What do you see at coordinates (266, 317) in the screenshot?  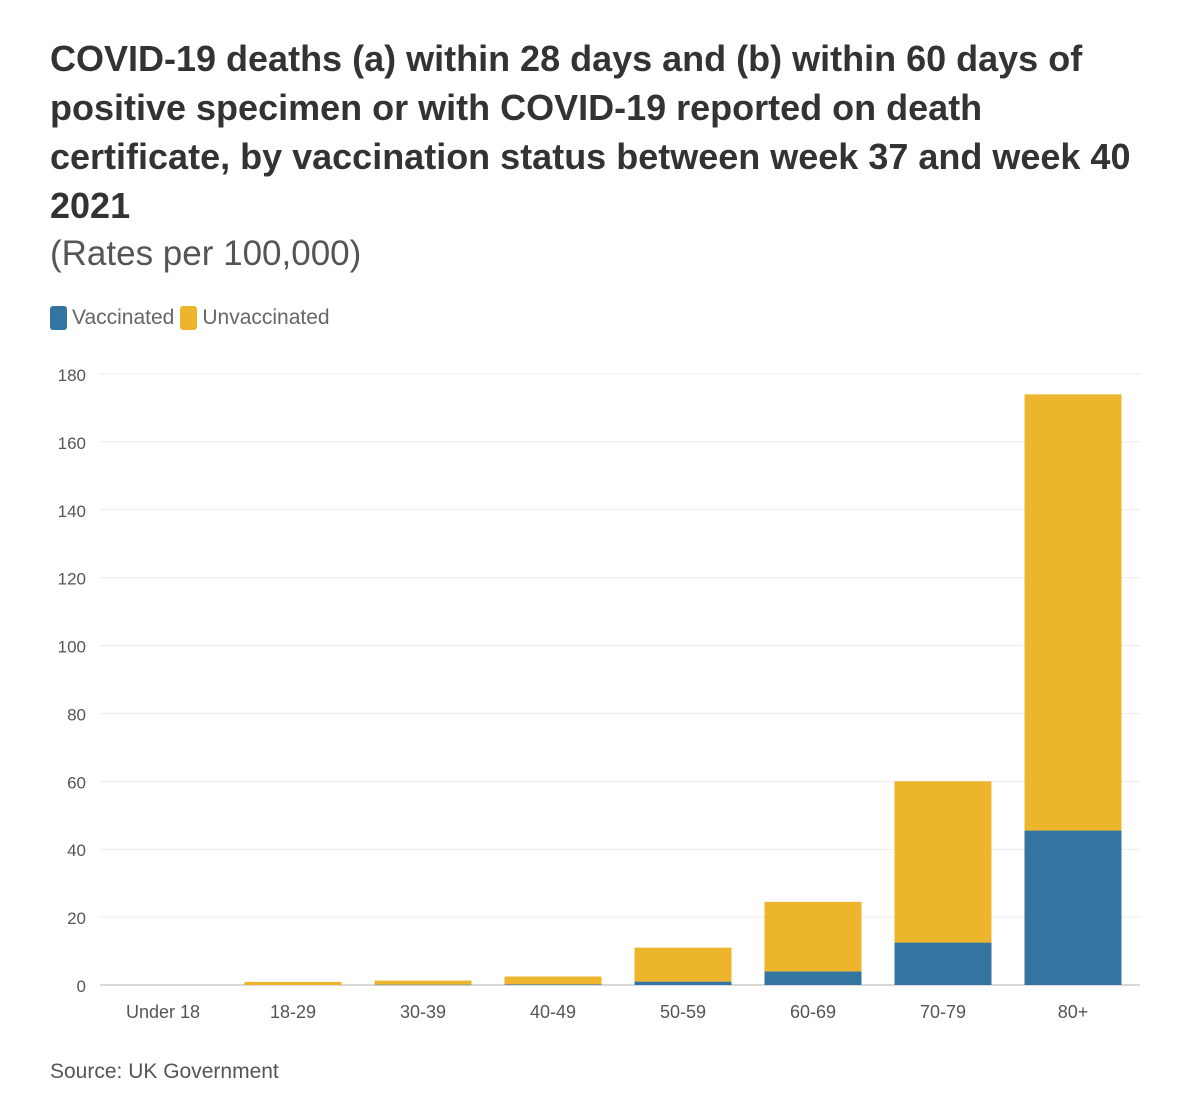 I see `legend-label-unvaccinated: Unvaccinated` at bounding box center [266, 317].